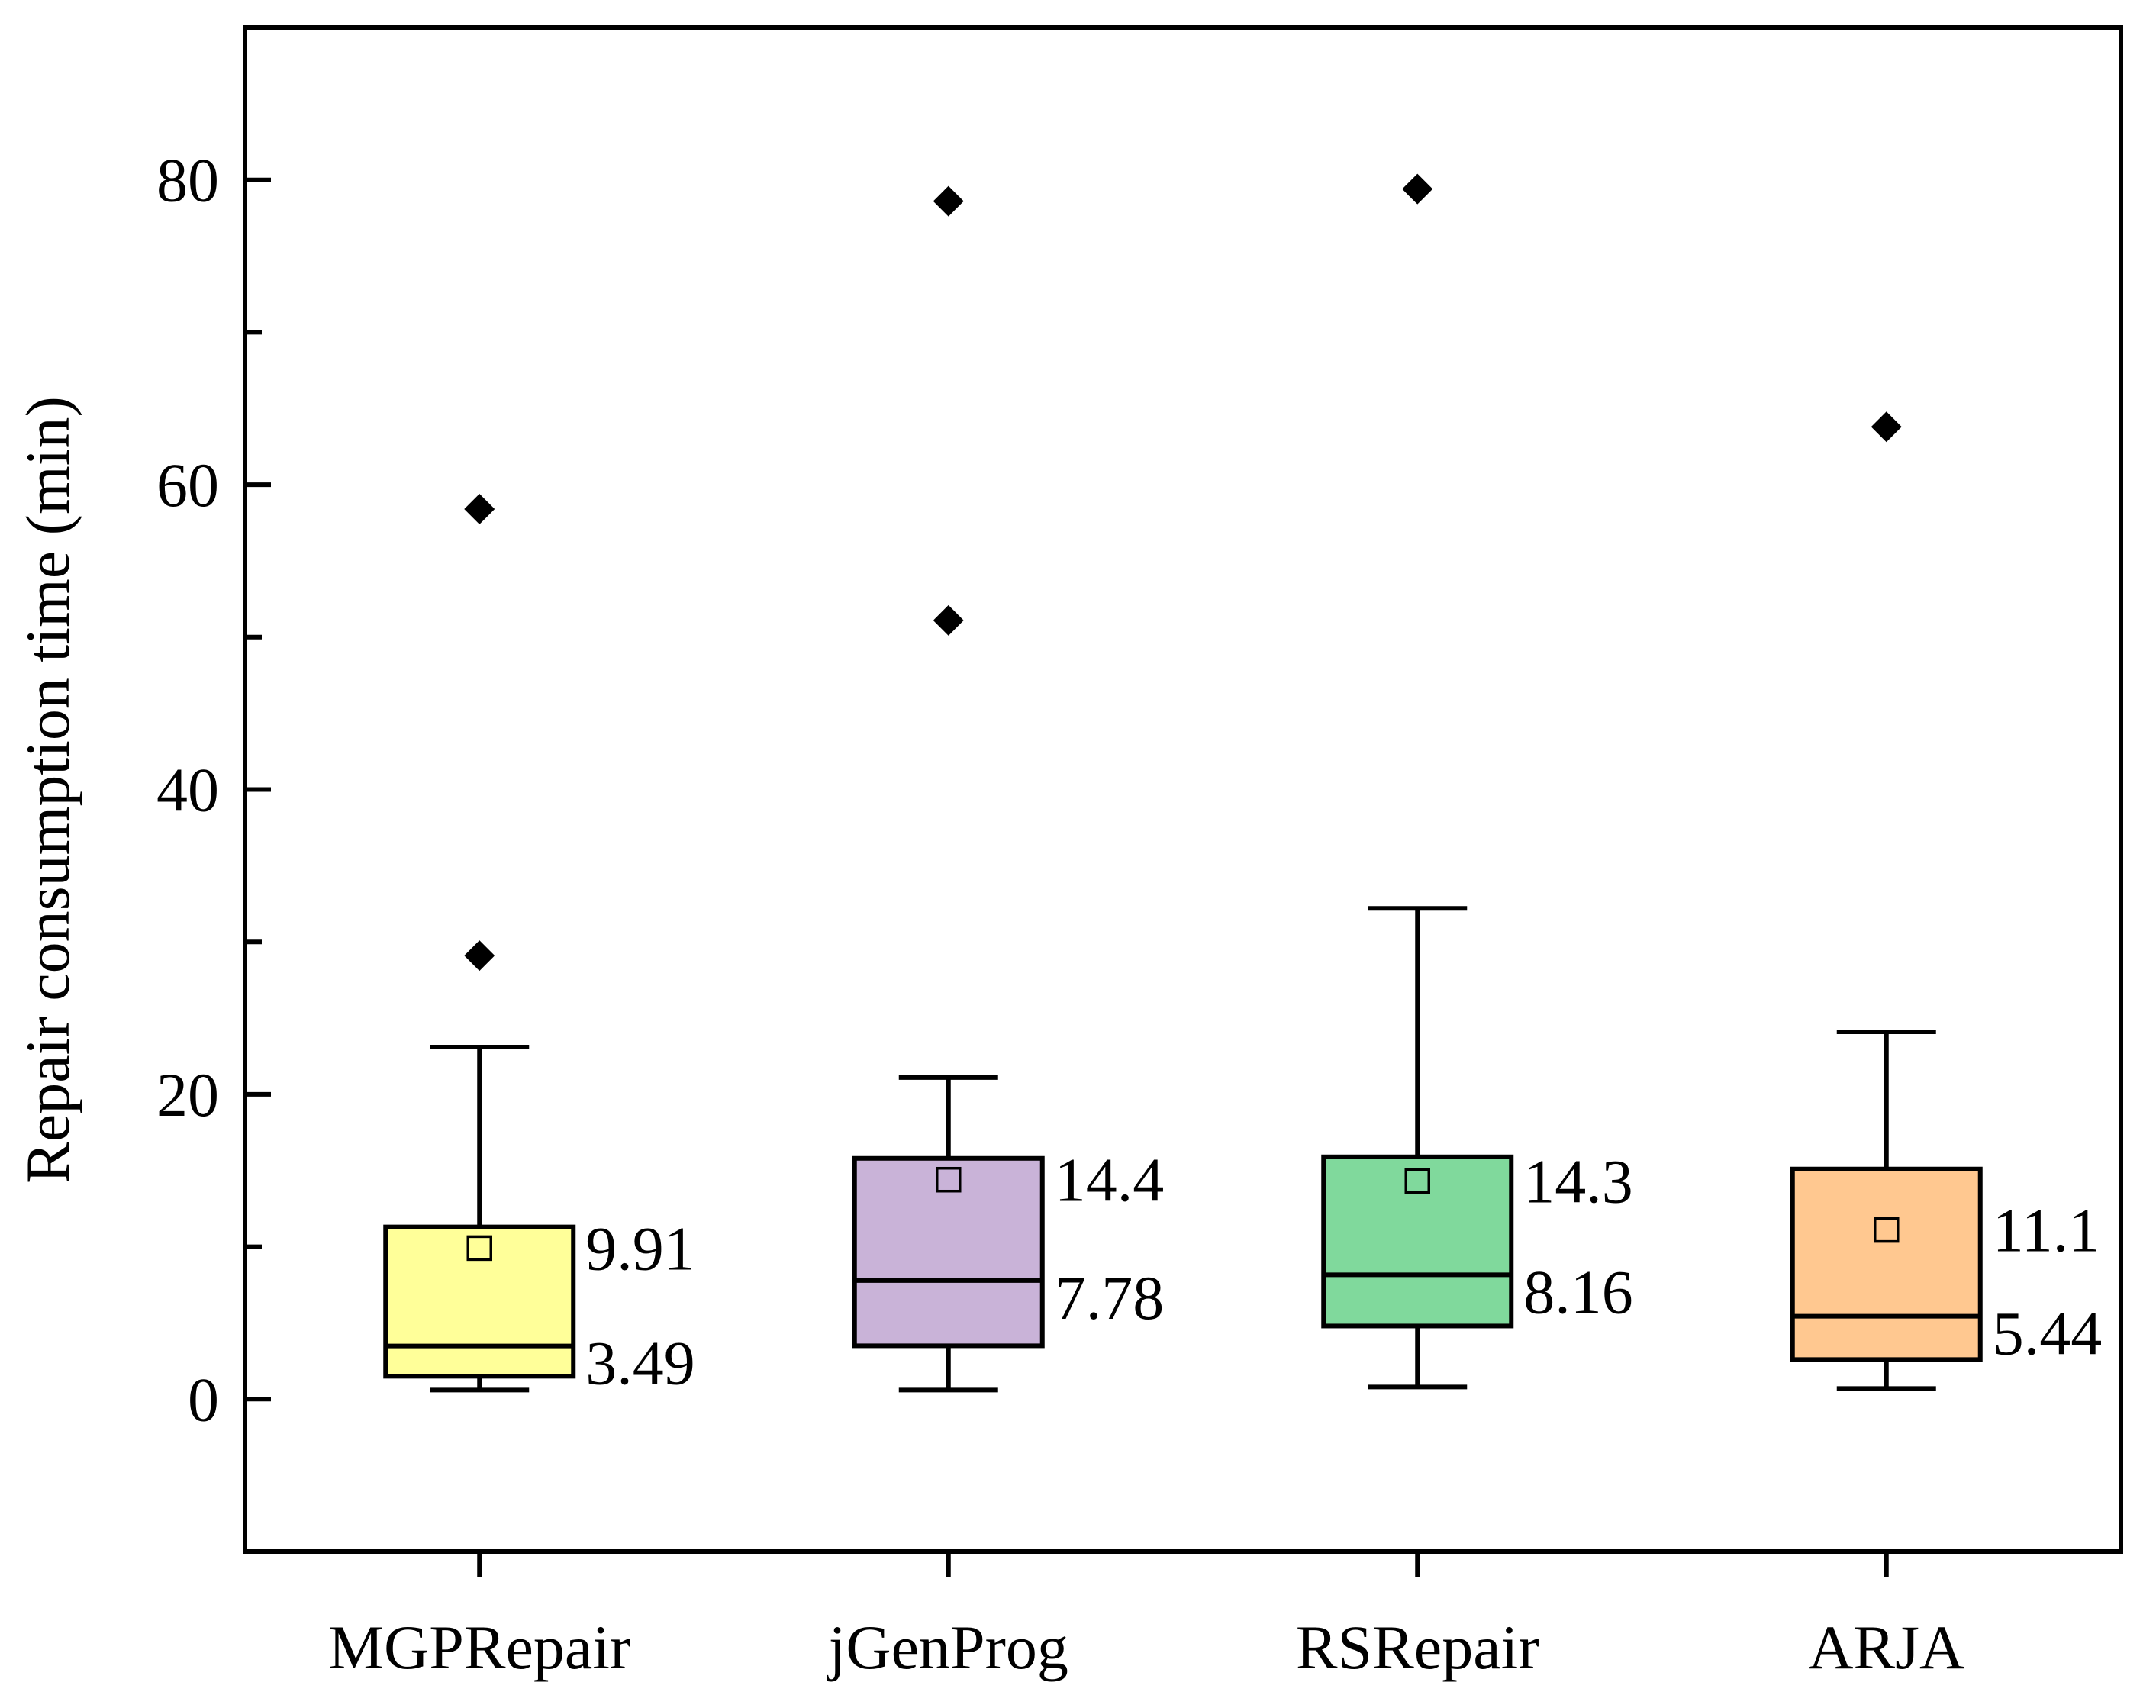  I want to click on box-group-jgenprog: 14.4 7.78, so click(1008, 789).